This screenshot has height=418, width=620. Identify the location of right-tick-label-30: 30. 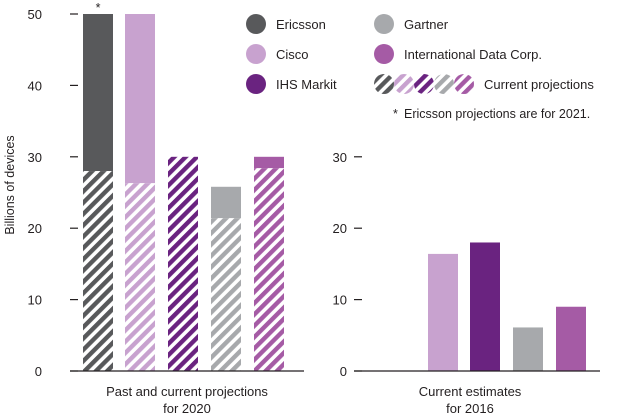
(340, 157).